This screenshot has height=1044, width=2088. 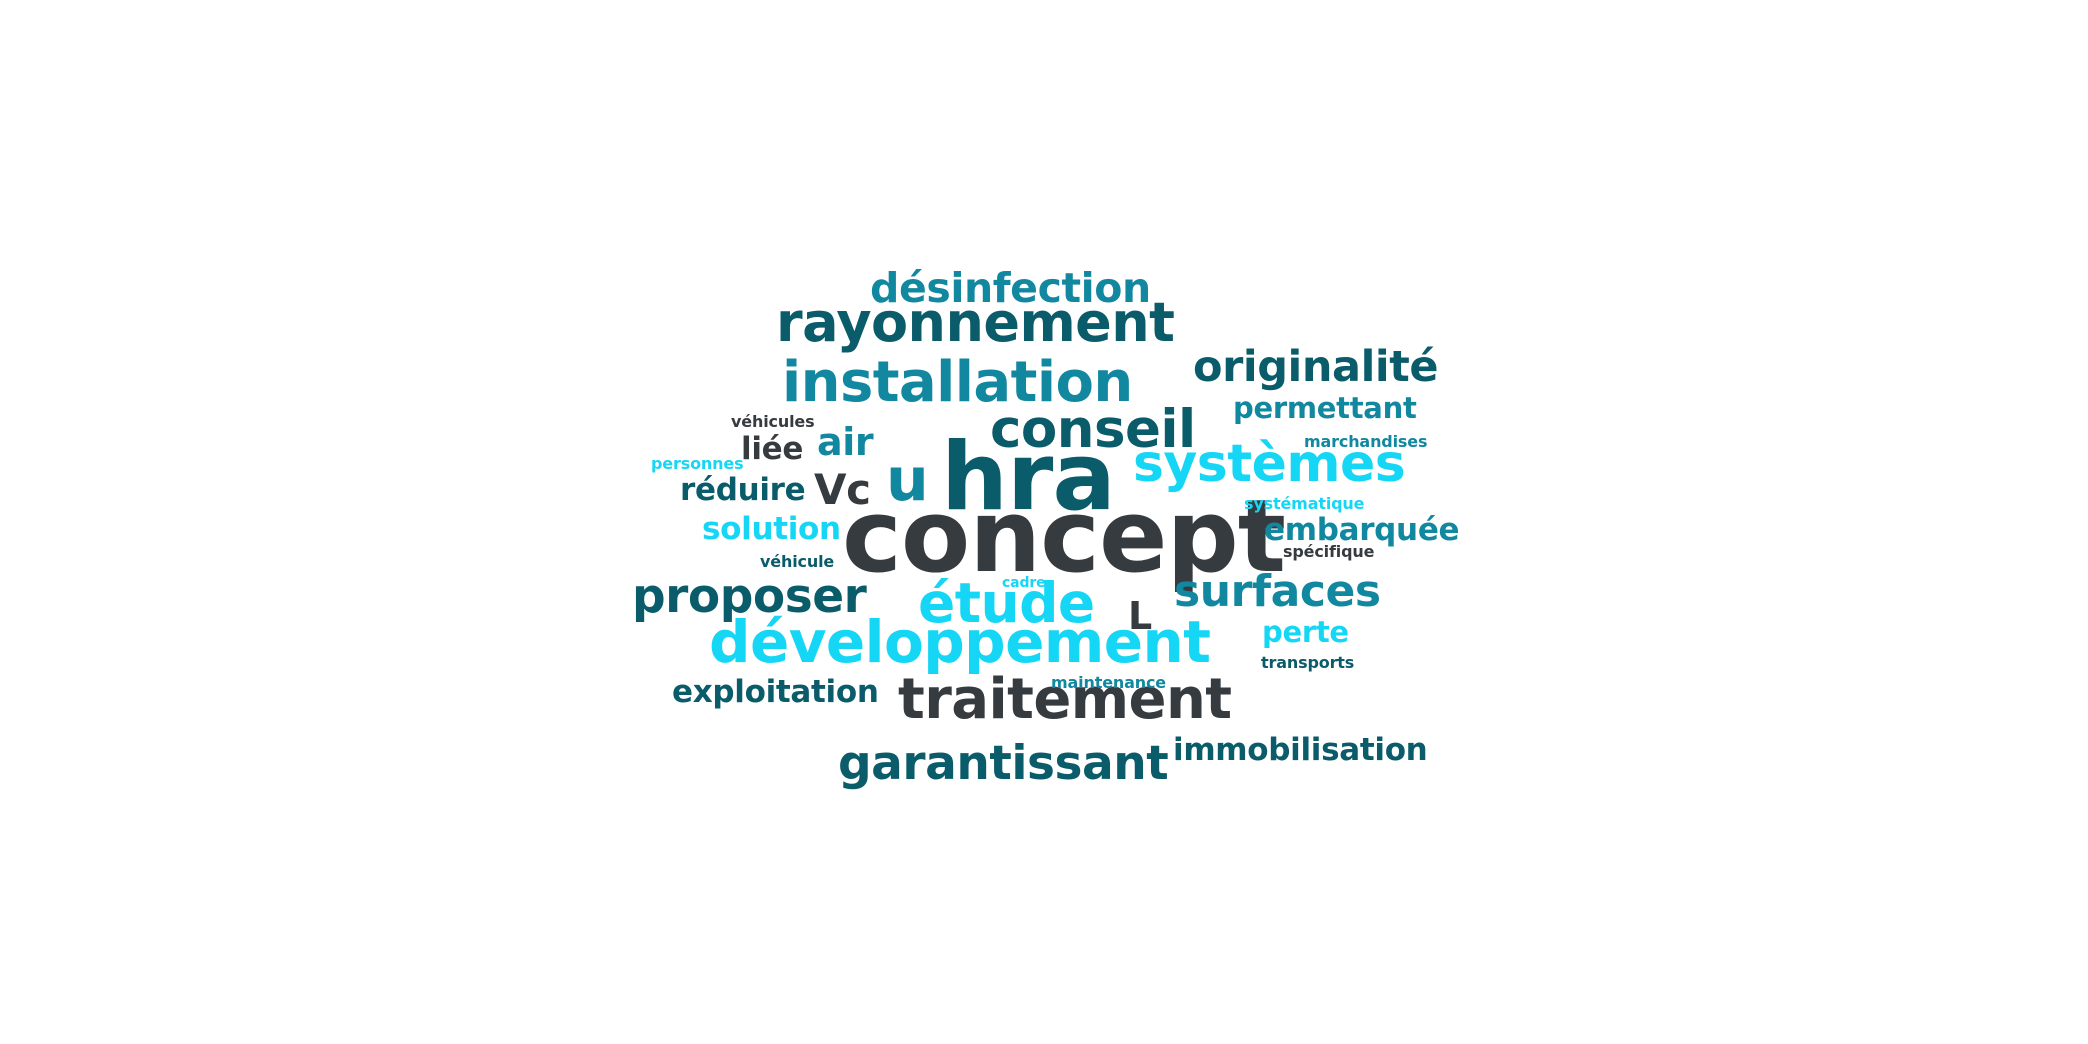 What do you see at coordinates (960, 642) in the screenshot?
I see `word-developpement: développement` at bounding box center [960, 642].